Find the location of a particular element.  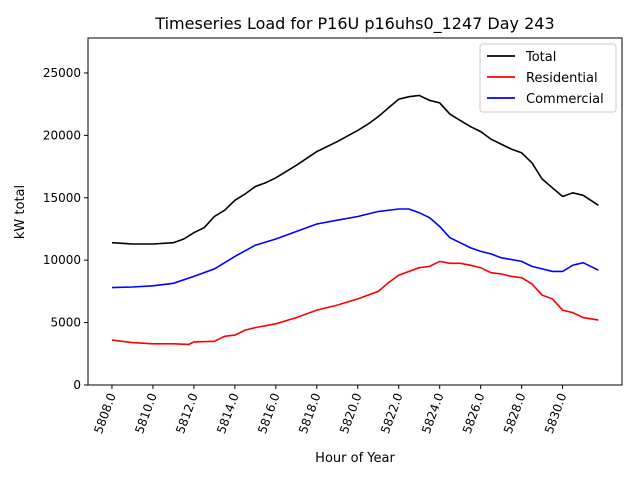

x-tick-label: 5820.0 is located at coordinates (351, 413).